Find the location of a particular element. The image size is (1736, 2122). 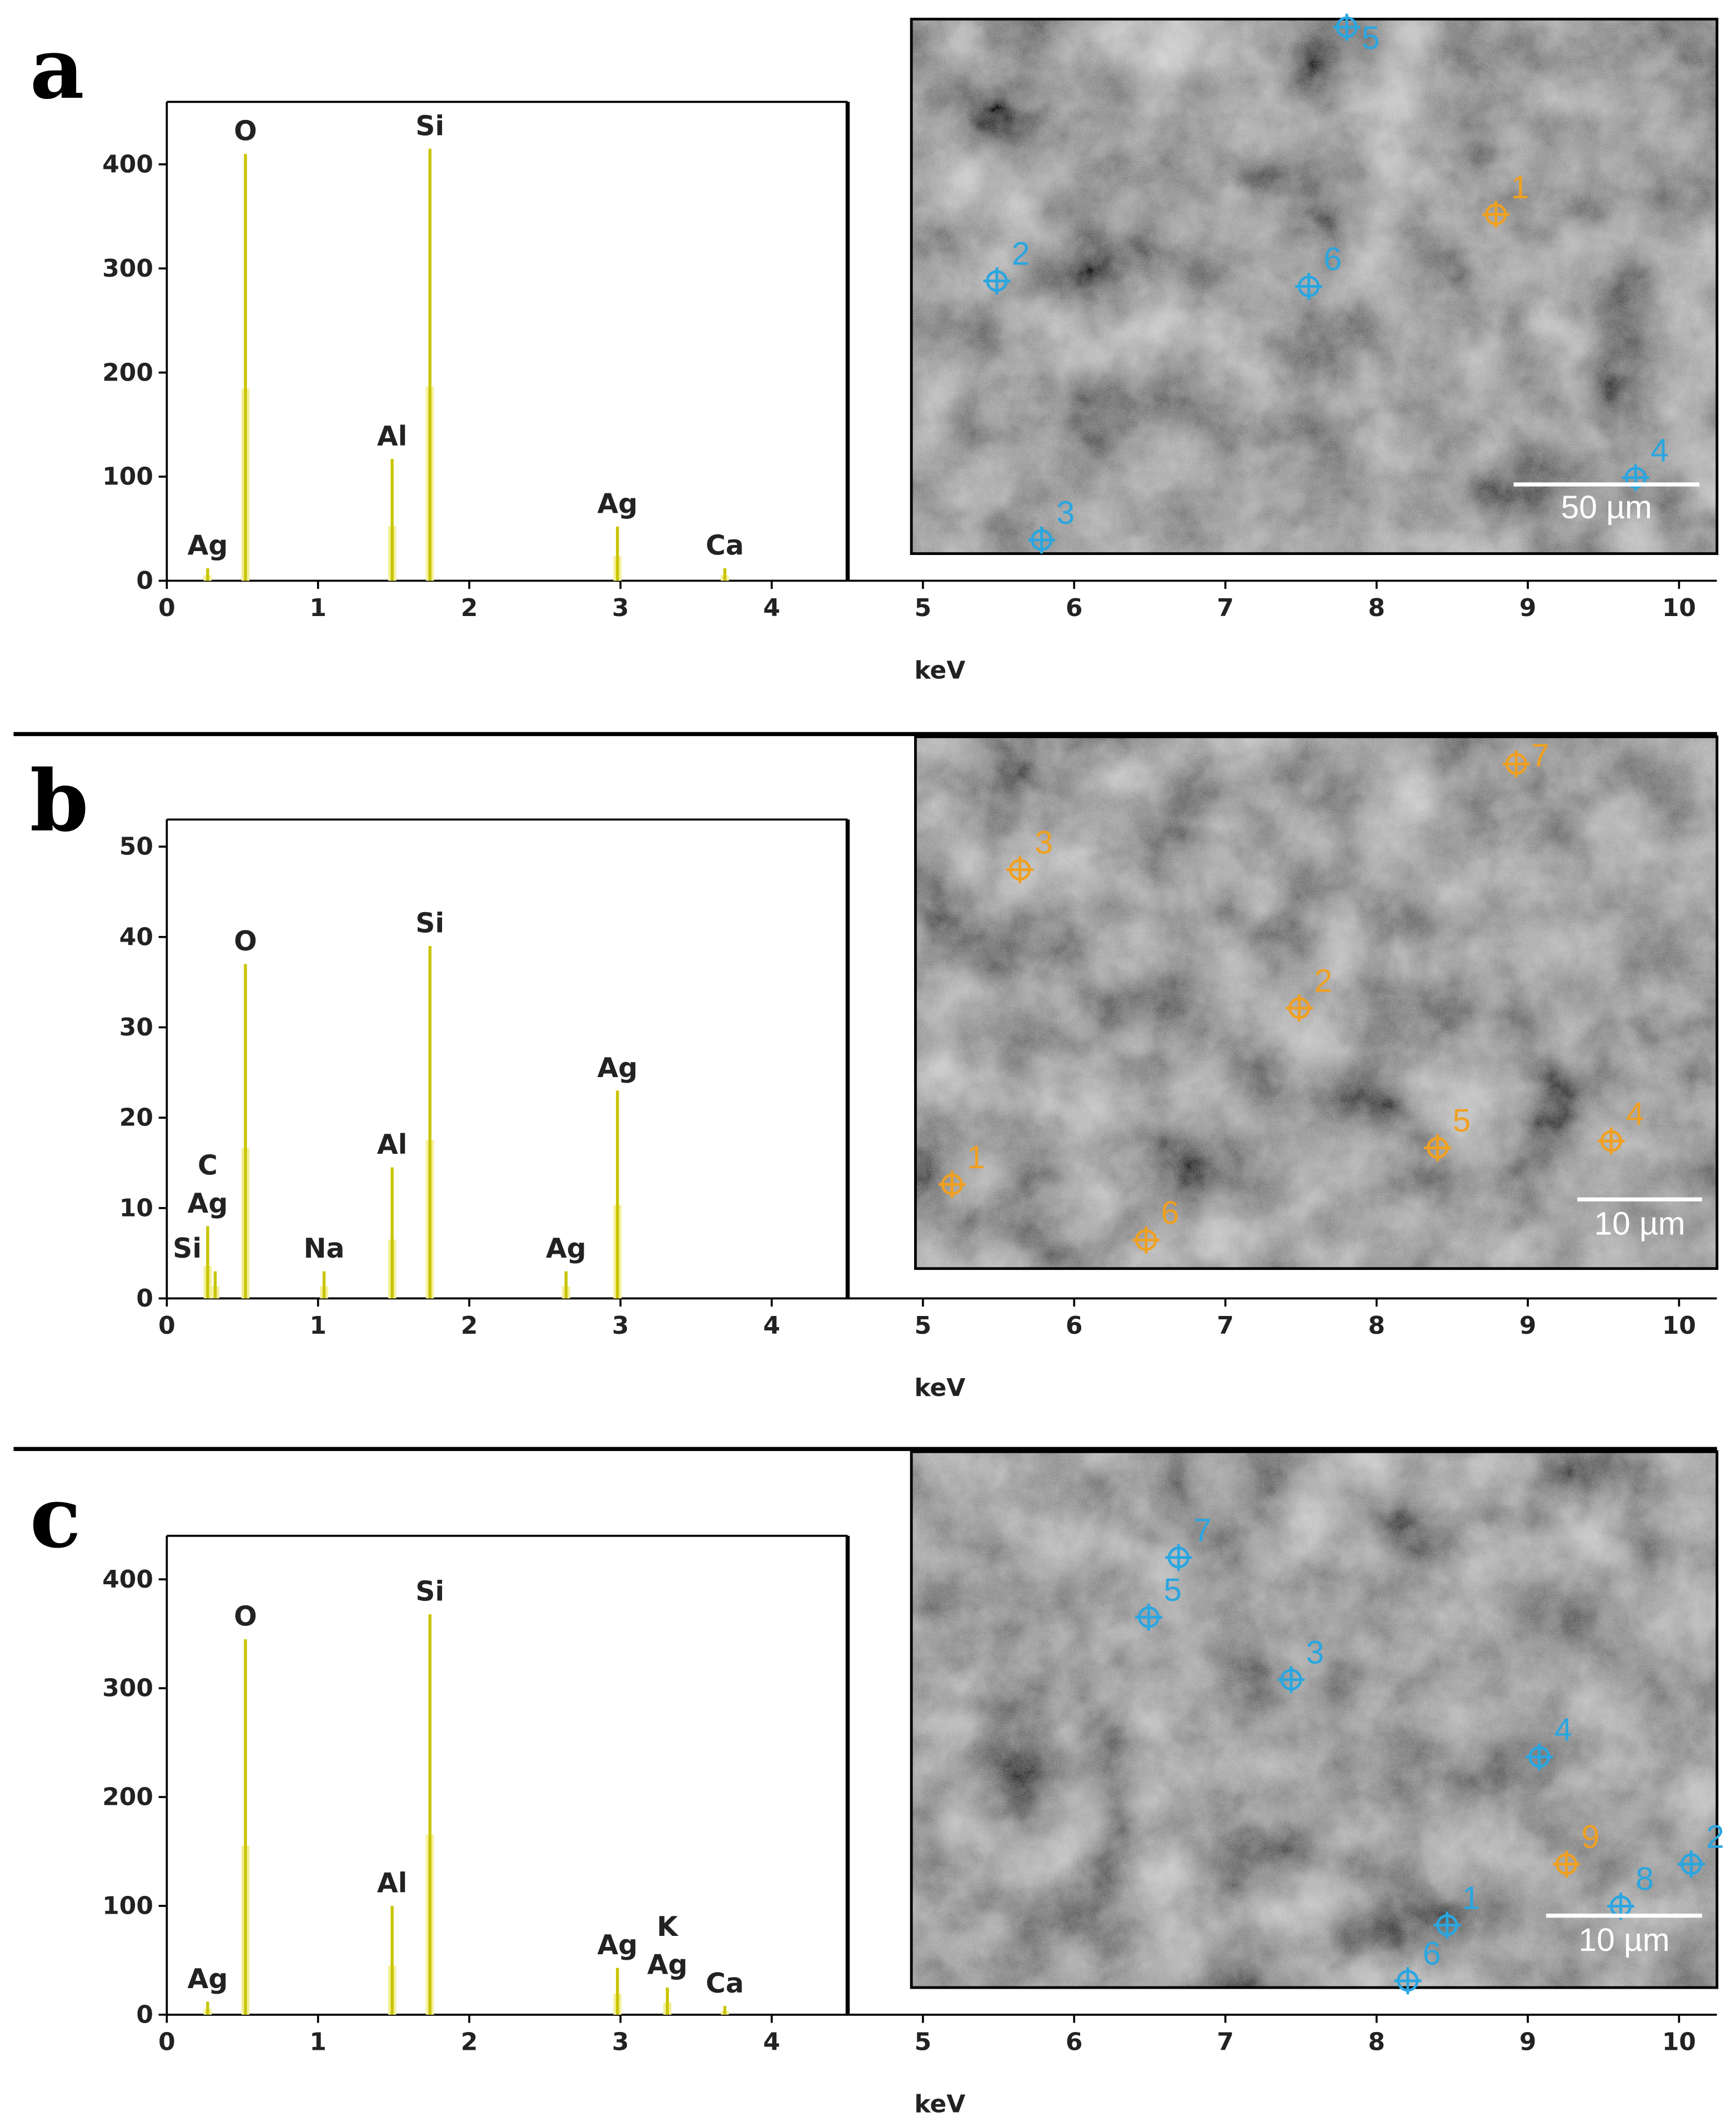

peak-label: C is located at coordinates (208, 1165).